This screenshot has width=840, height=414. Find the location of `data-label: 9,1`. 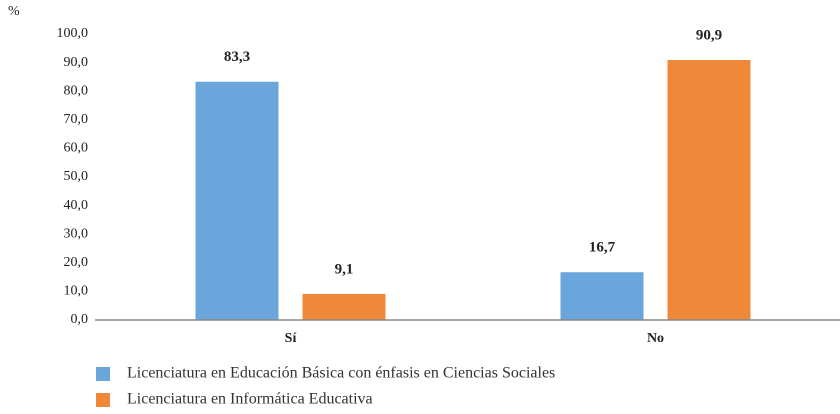

data-label: 9,1 is located at coordinates (344, 269).